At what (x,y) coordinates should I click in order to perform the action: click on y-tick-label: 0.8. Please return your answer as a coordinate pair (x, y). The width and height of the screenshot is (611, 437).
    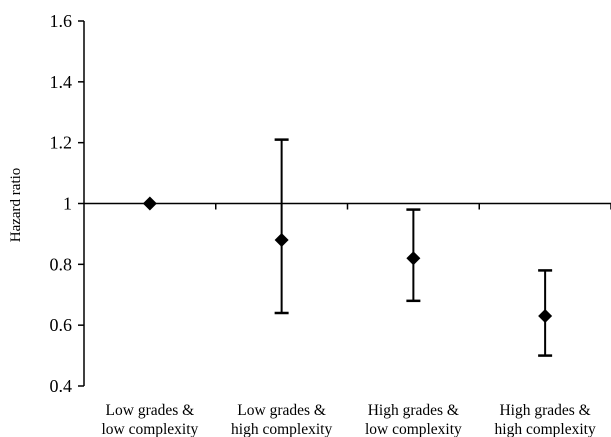
    Looking at the image, I should click on (61, 264).